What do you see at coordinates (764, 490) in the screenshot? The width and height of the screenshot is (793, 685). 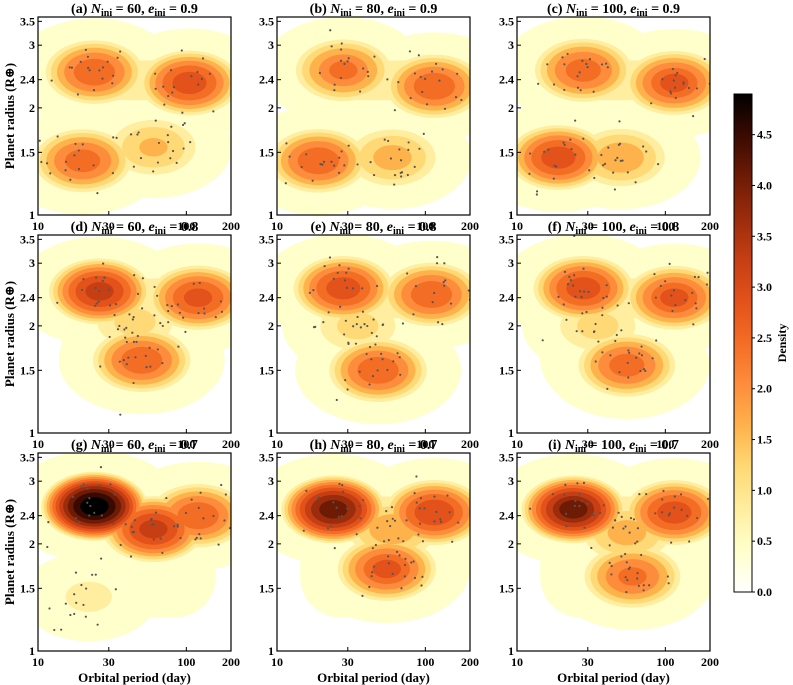 I see `colorbar-tick-label: 1.0` at bounding box center [764, 490].